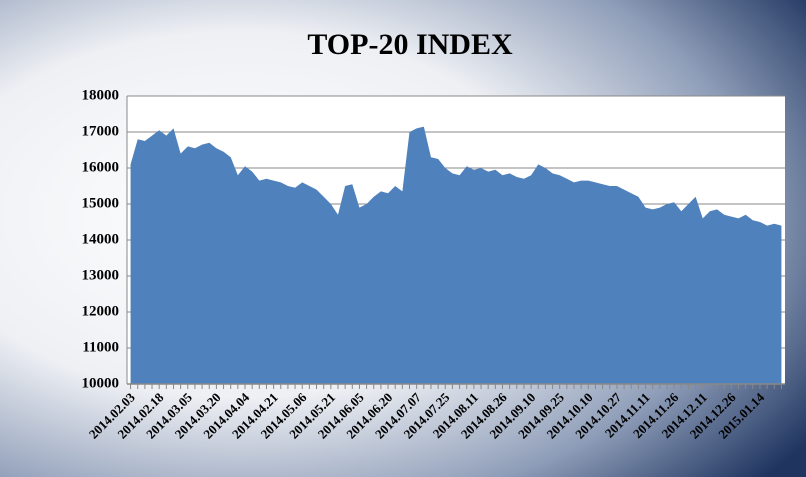  I want to click on y-tick-label: 14000, so click(101, 239).